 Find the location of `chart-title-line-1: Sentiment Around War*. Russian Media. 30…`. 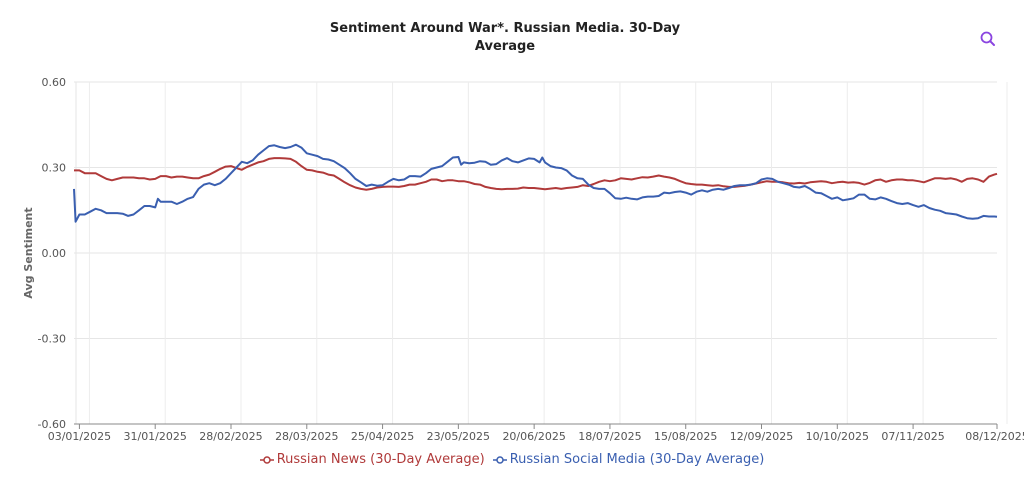

chart-title-line-1: Sentiment Around War*. Russian Media. 30… is located at coordinates (505, 28).